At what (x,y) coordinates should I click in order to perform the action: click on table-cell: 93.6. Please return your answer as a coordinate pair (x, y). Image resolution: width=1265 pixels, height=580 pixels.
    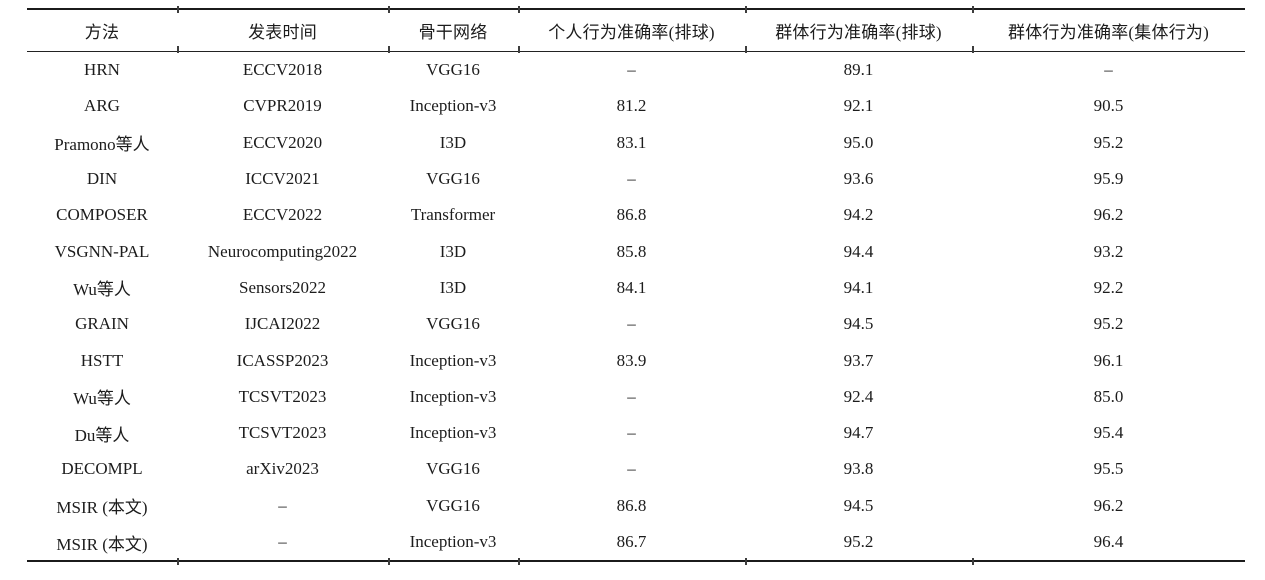
    Looking at the image, I should click on (858, 179).